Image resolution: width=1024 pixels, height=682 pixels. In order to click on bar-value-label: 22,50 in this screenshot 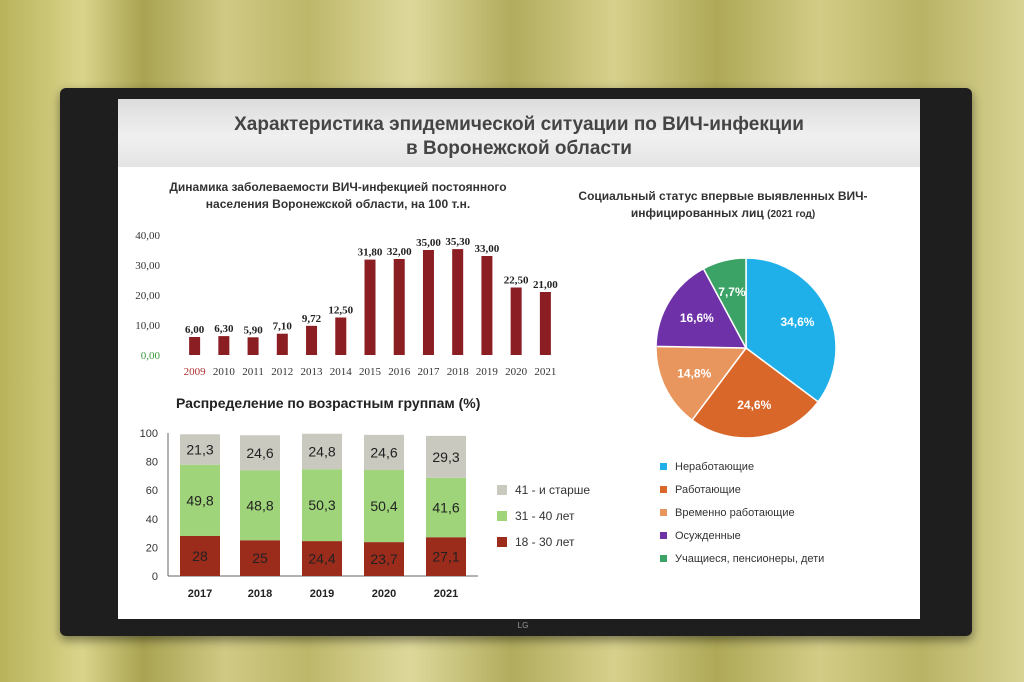, I will do `click(516, 281)`.